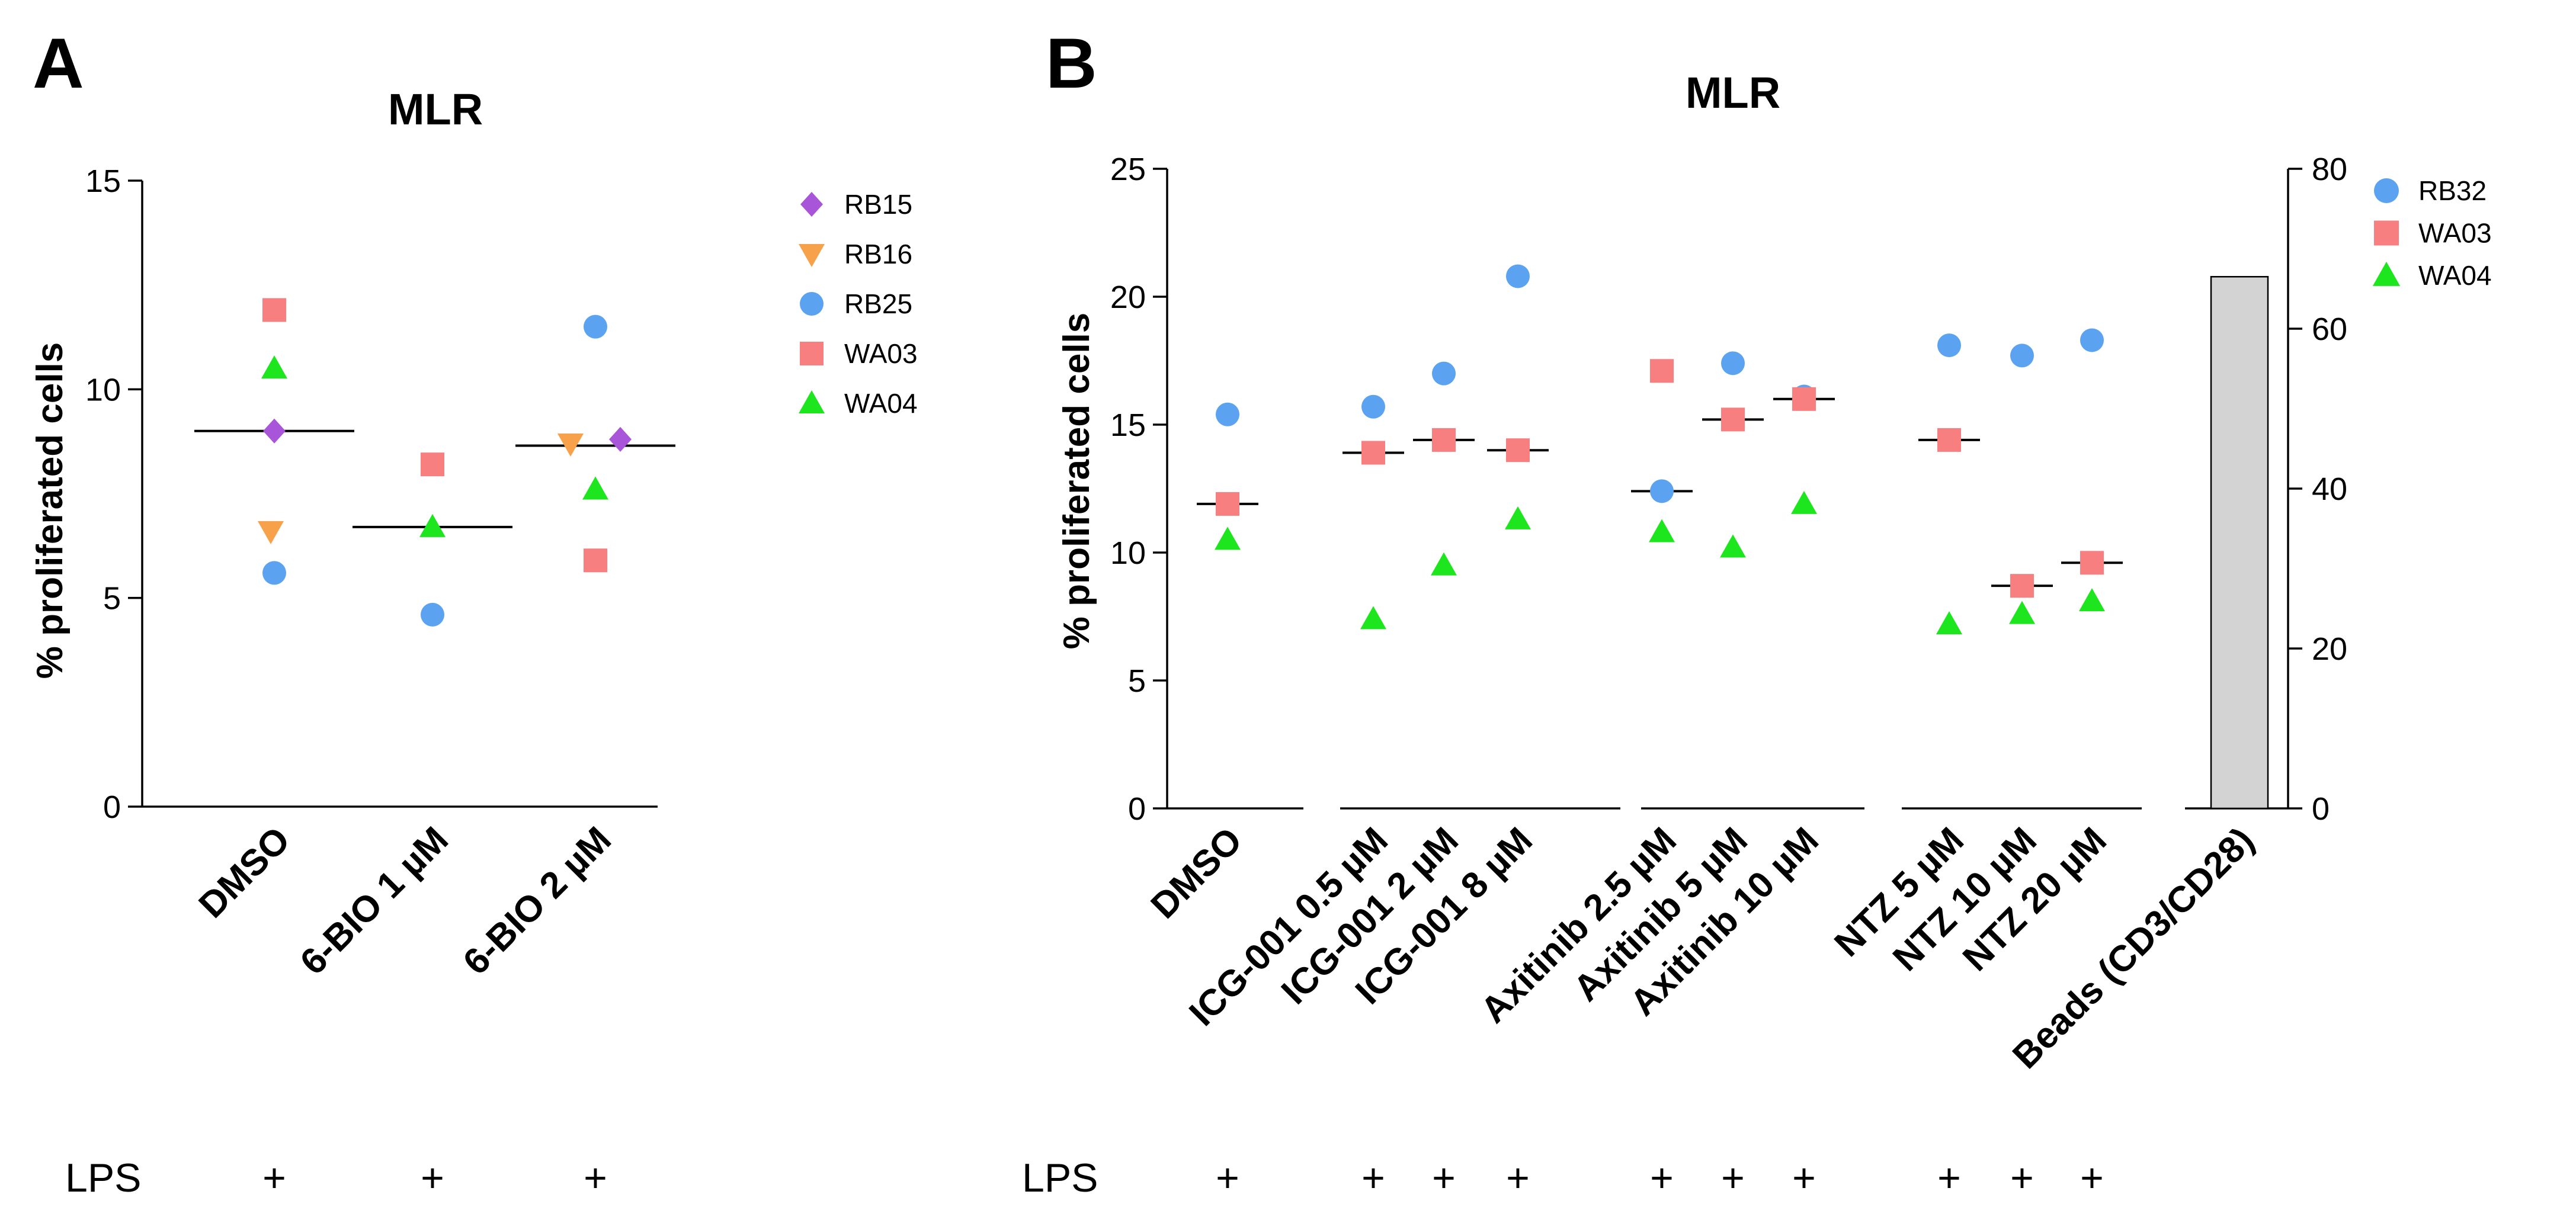 This screenshot has width=2576, height=1220. Describe the element at coordinates (434, 478) in the screenshot. I see `medians-a` at that location.